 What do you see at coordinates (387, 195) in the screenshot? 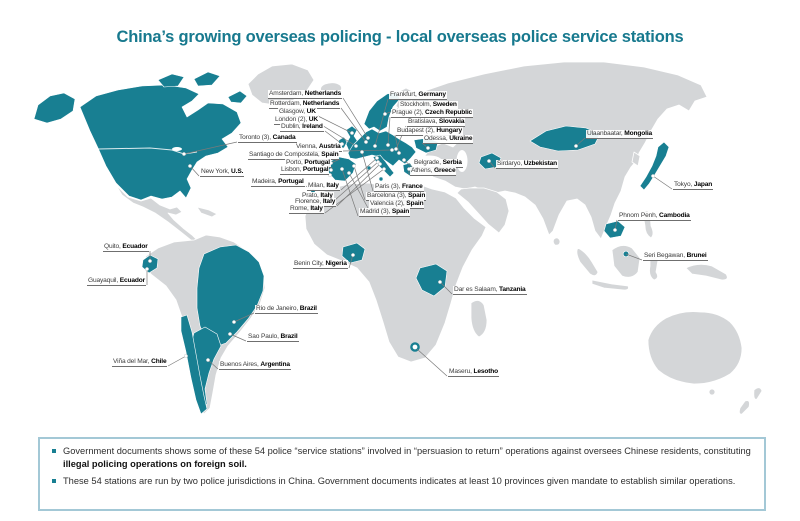
I see `city-label: Barcelona (3),` at bounding box center [387, 195].